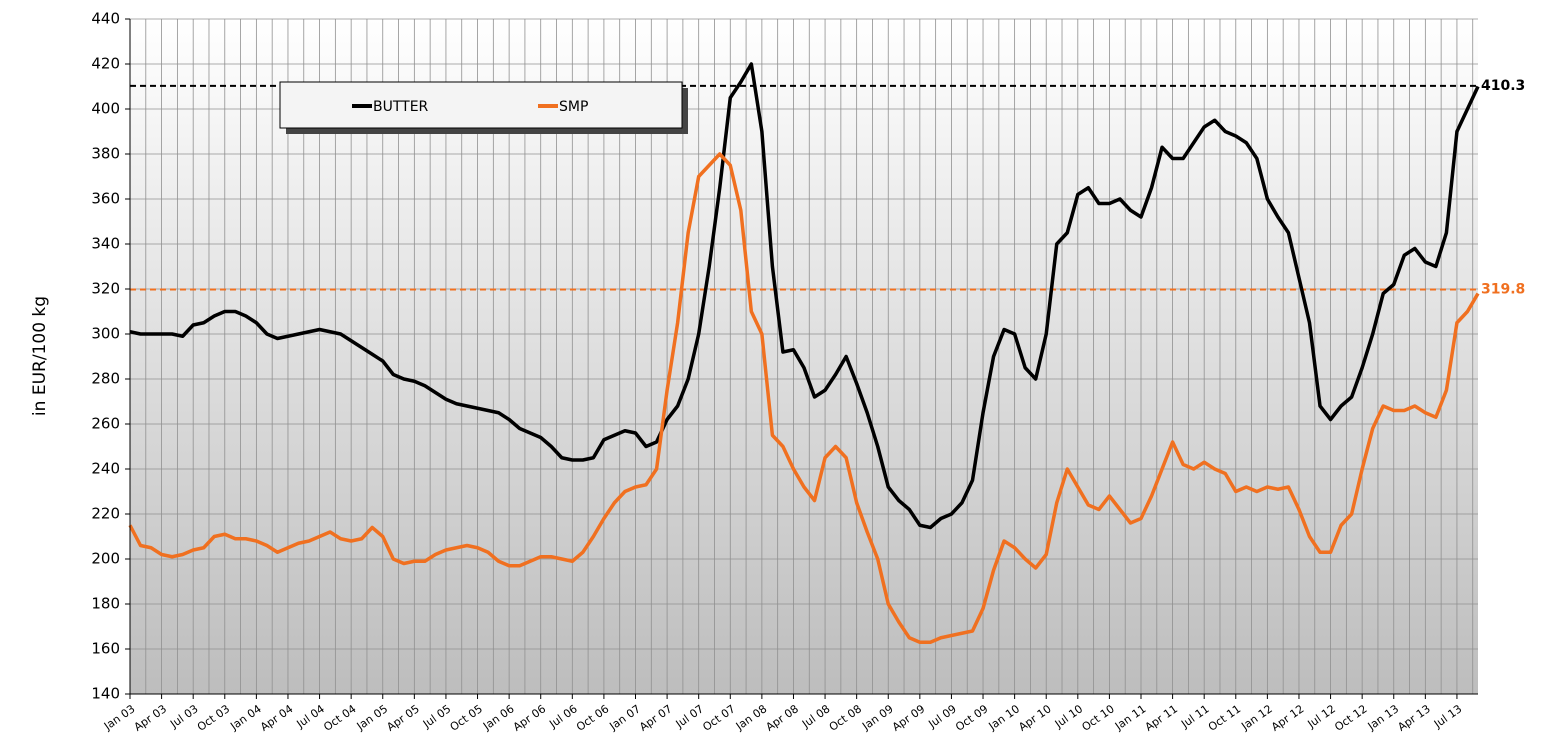  I want to click on x-tick-label: Apr 11, so click(1161, 718).